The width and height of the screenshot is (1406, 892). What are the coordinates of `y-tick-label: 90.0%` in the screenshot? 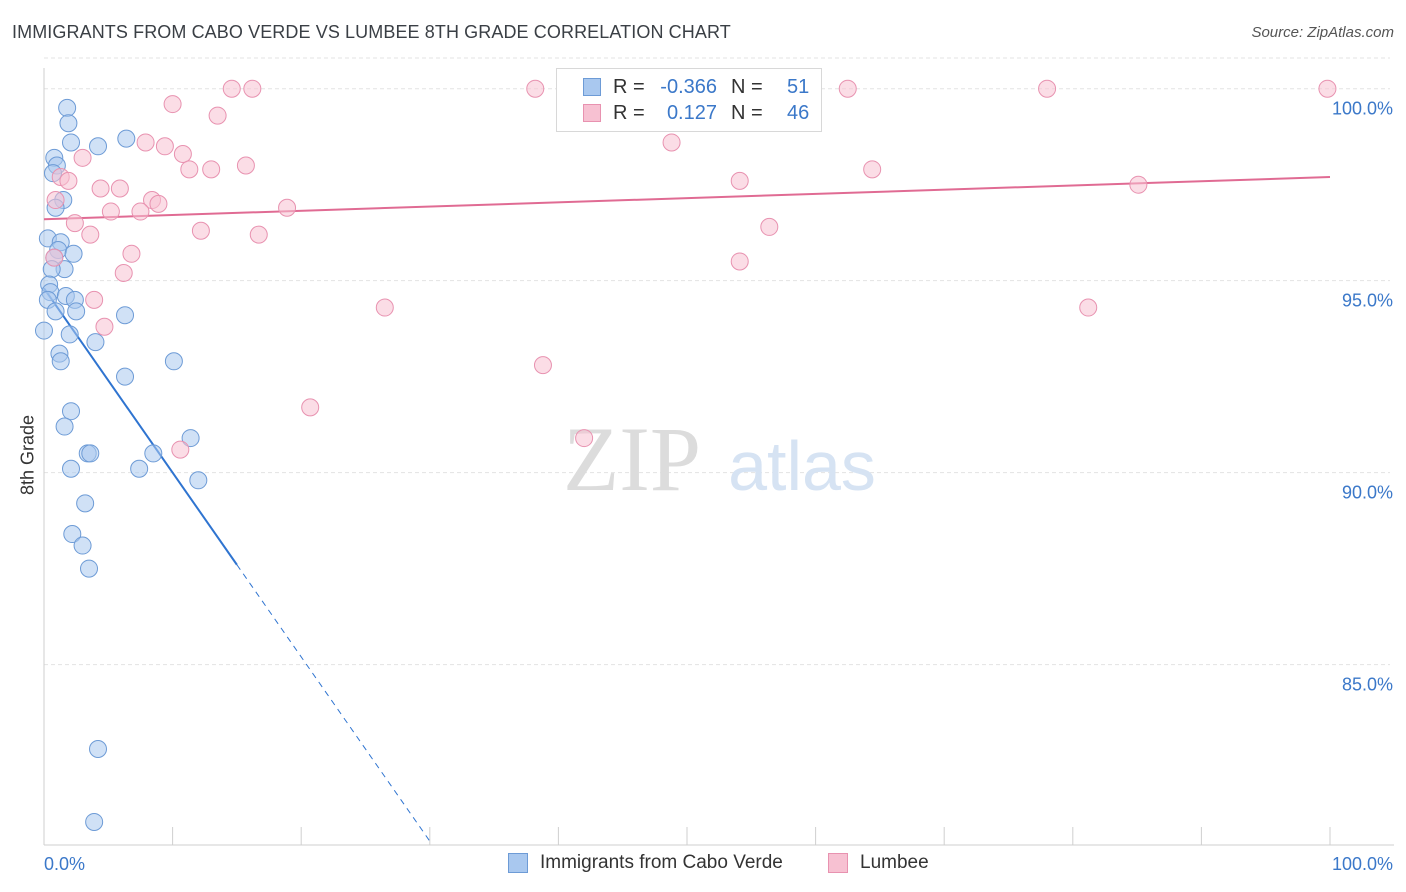 It's located at (1367, 493).